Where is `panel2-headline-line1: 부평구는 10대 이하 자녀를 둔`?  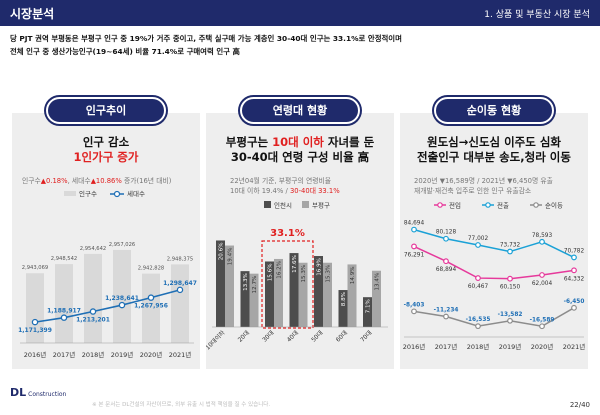
panel2-headline-line1: 부평구는 10대 이하 자녀를 둔 is located at coordinates (300, 142).